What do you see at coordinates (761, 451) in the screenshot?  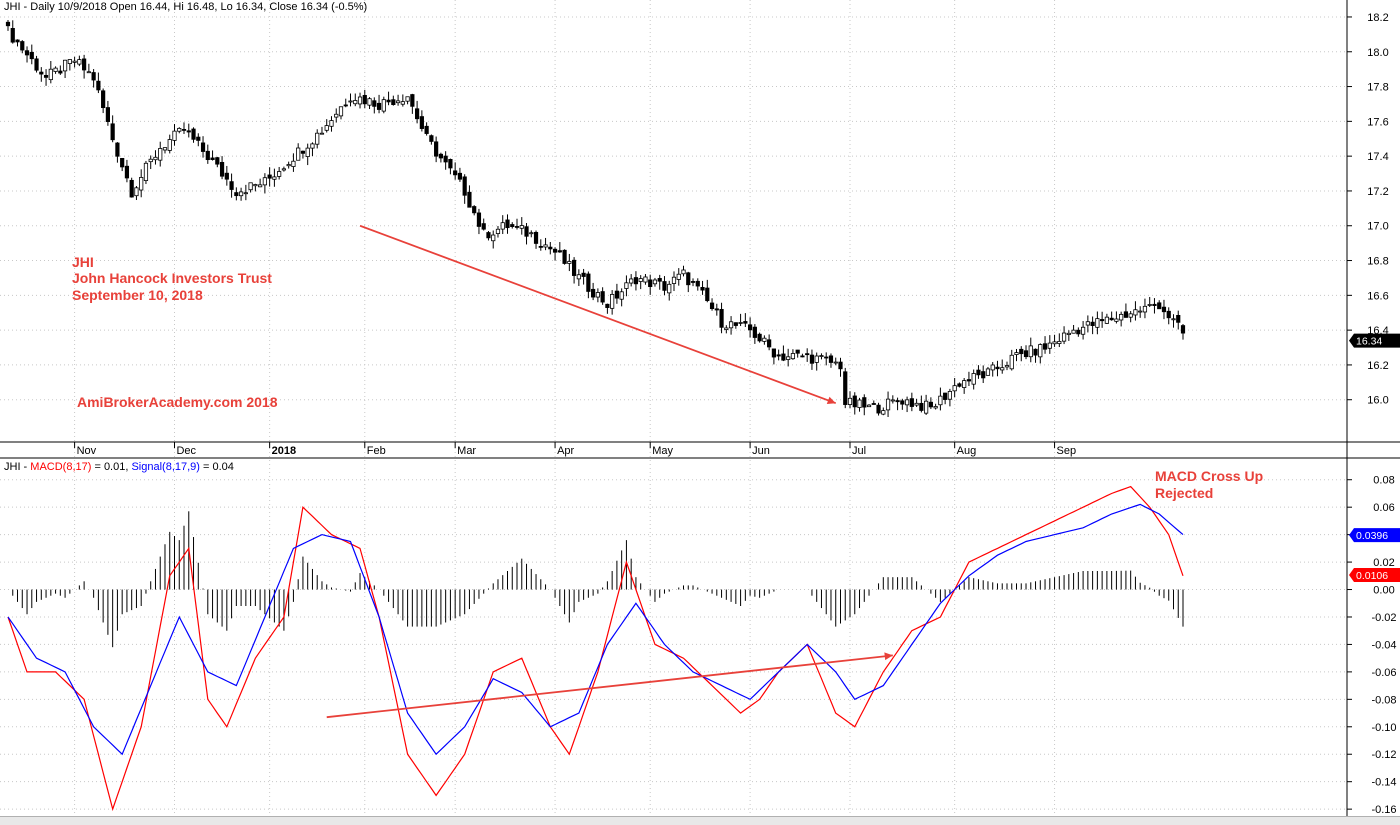 I see `month-label: Jun` at bounding box center [761, 451].